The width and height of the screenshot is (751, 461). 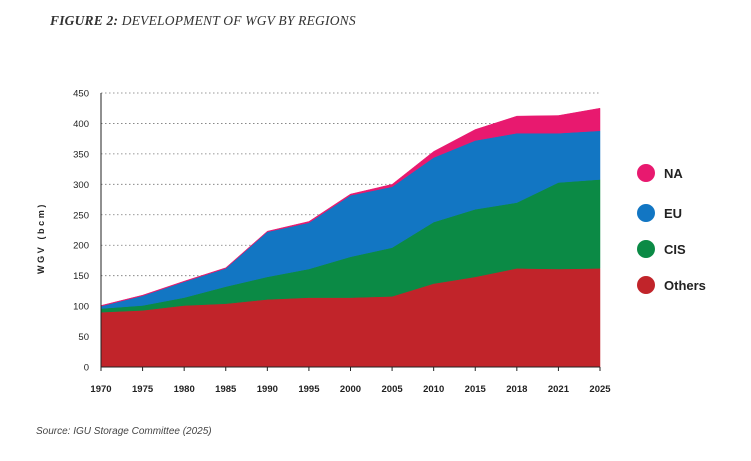 I want to click on y-tick-label: 0, so click(x=86, y=368).